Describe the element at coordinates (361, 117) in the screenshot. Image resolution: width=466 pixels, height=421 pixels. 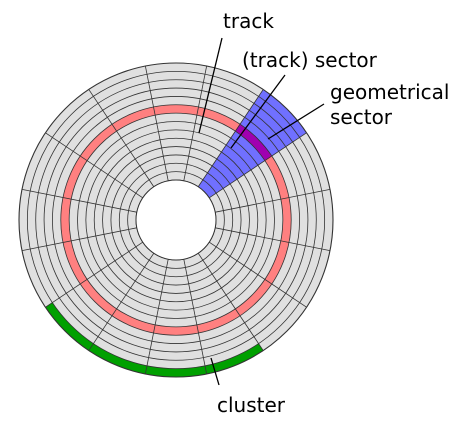
I see `label-geometrical-sector-line2: sector` at that location.